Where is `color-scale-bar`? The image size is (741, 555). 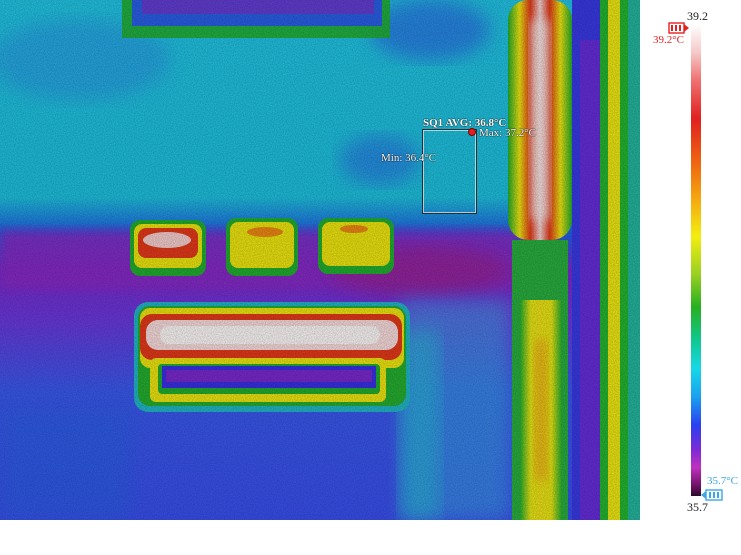 color-scale-bar is located at coordinates (696, 260).